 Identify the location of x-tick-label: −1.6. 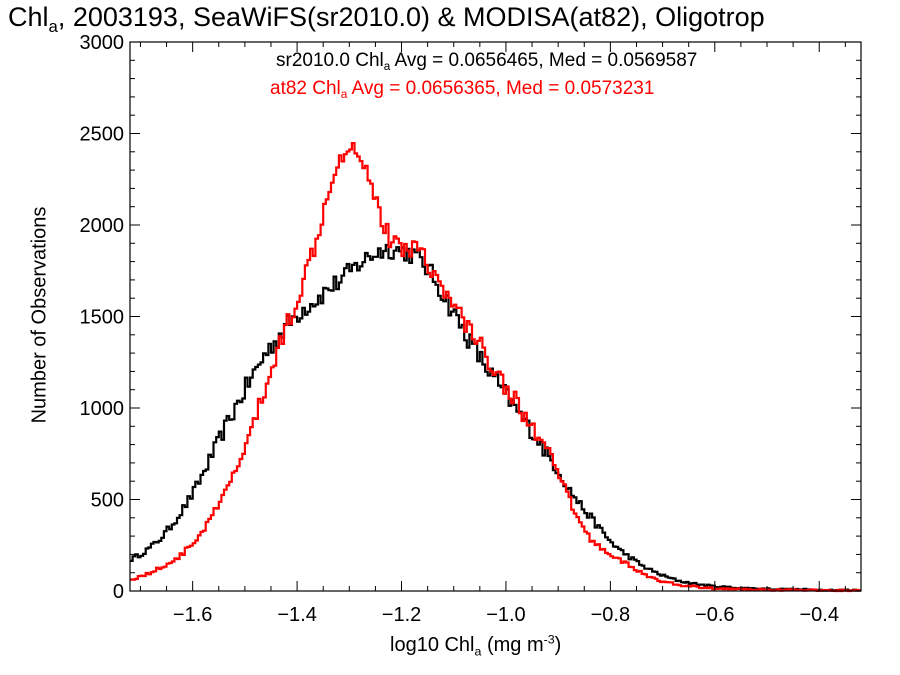
(192, 615).